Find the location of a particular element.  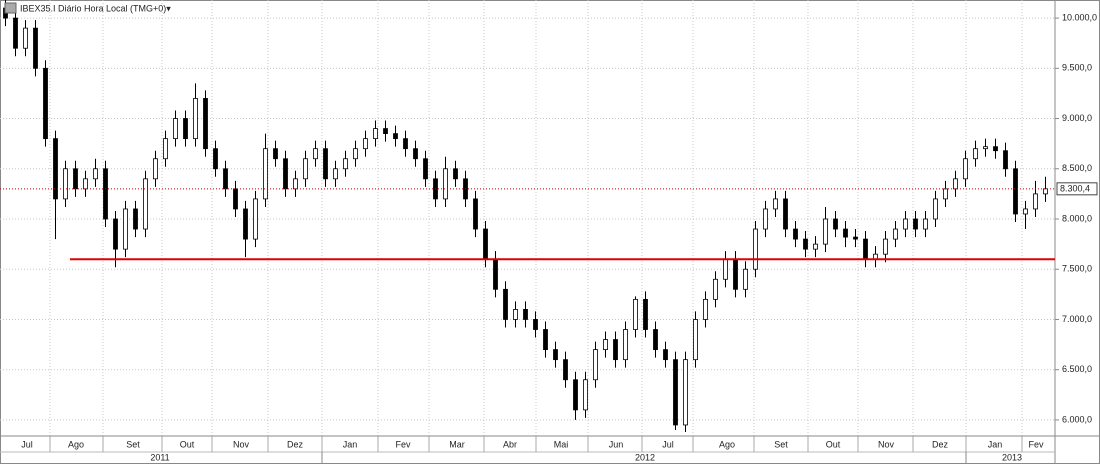

y-tick-label: 8.000,0 is located at coordinates (1077, 218).